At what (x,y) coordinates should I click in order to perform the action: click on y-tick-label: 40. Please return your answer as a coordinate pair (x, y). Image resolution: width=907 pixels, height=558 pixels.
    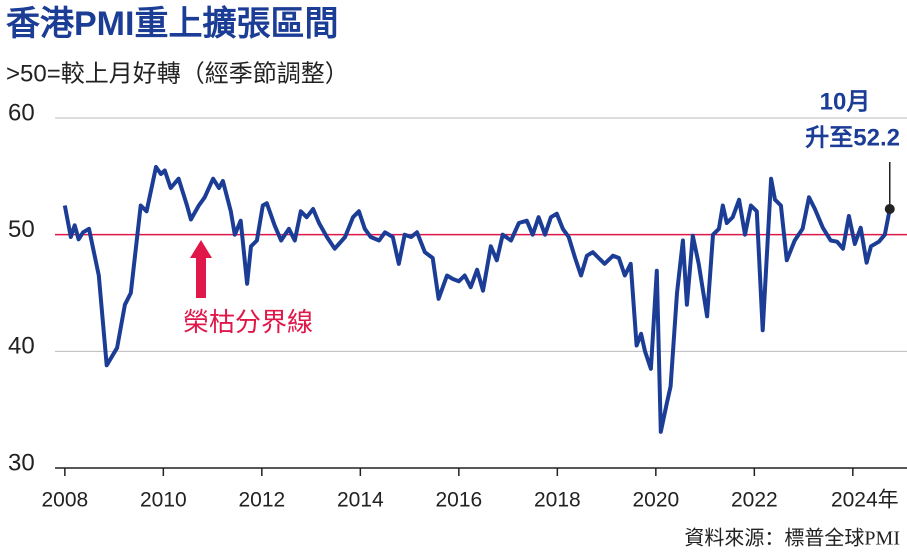
    Looking at the image, I should click on (21, 346).